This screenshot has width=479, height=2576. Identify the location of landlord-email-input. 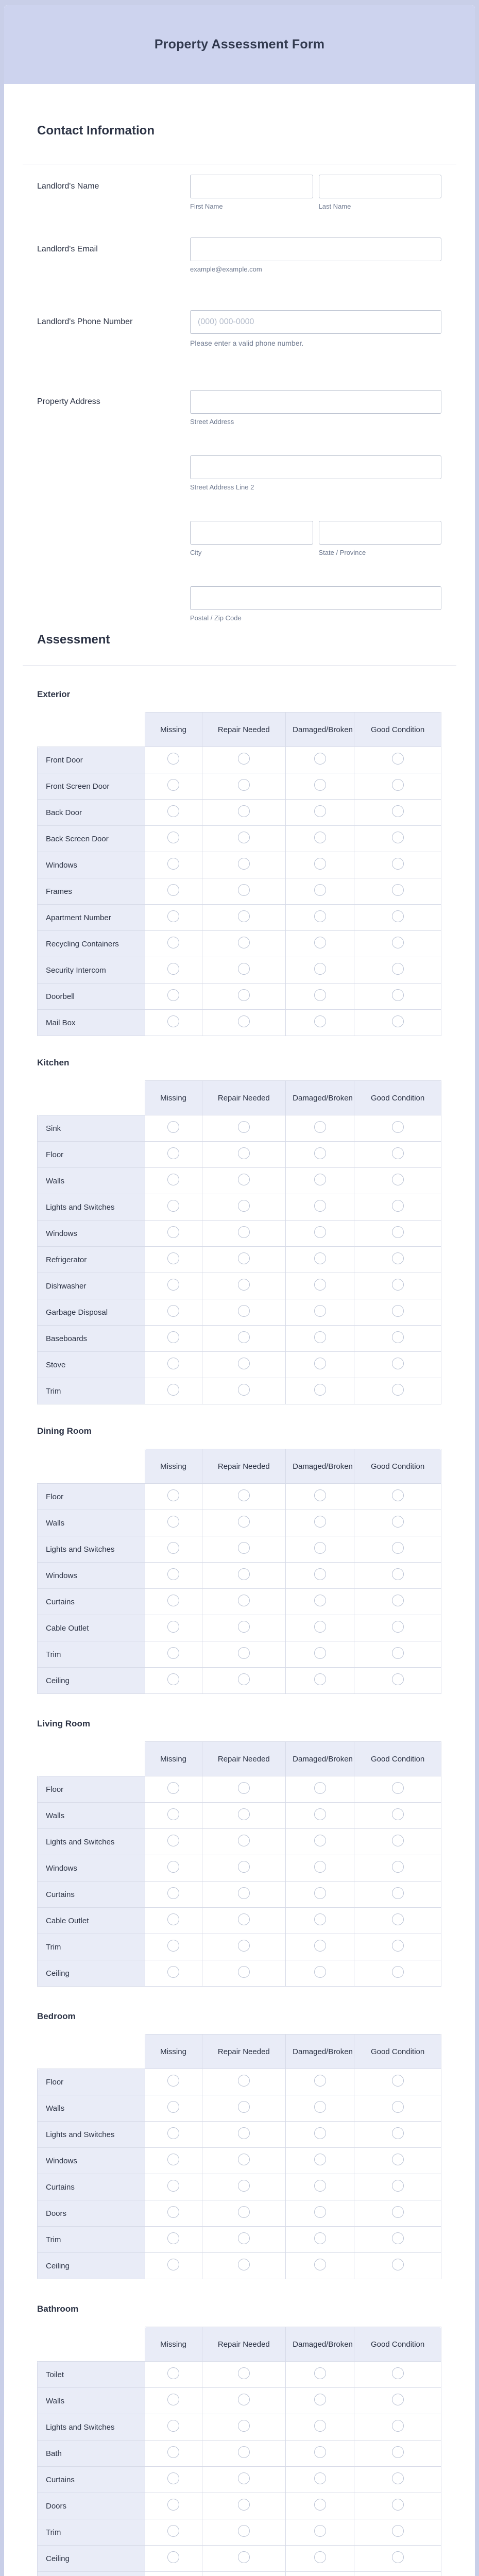
(315, 249).